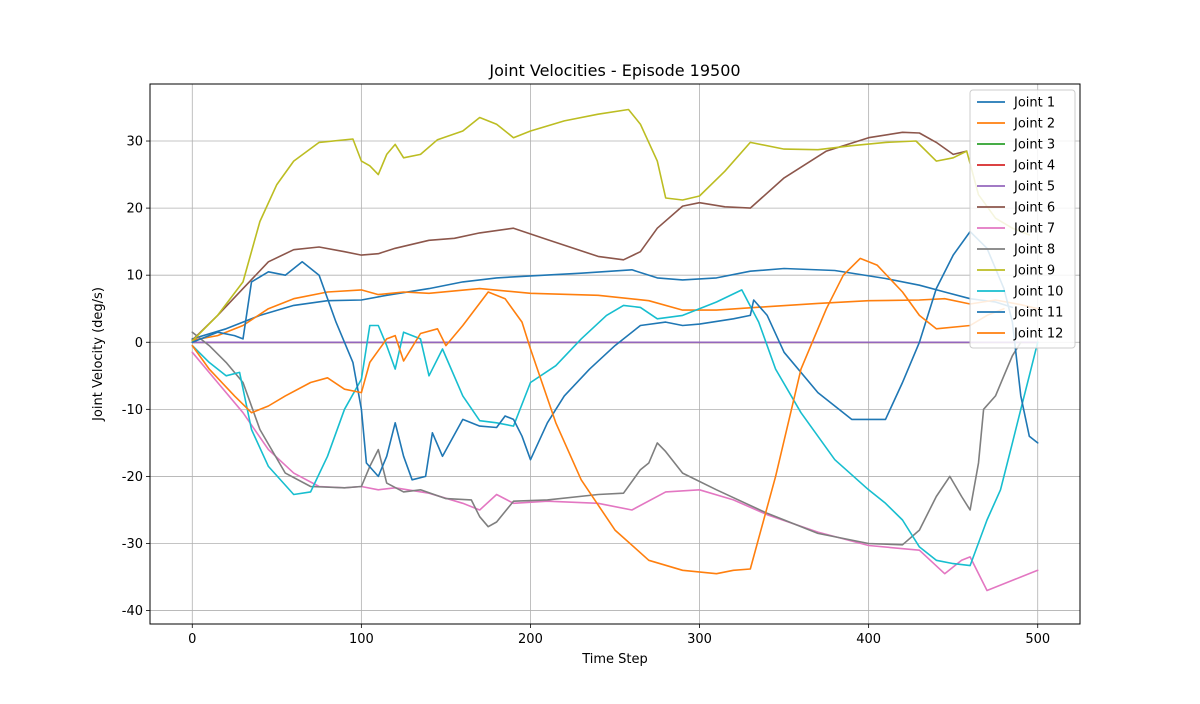 Image resolution: width=1200 pixels, height=704 pixels. I want to click on legend-label: Joint 9, so click(1034, 271).